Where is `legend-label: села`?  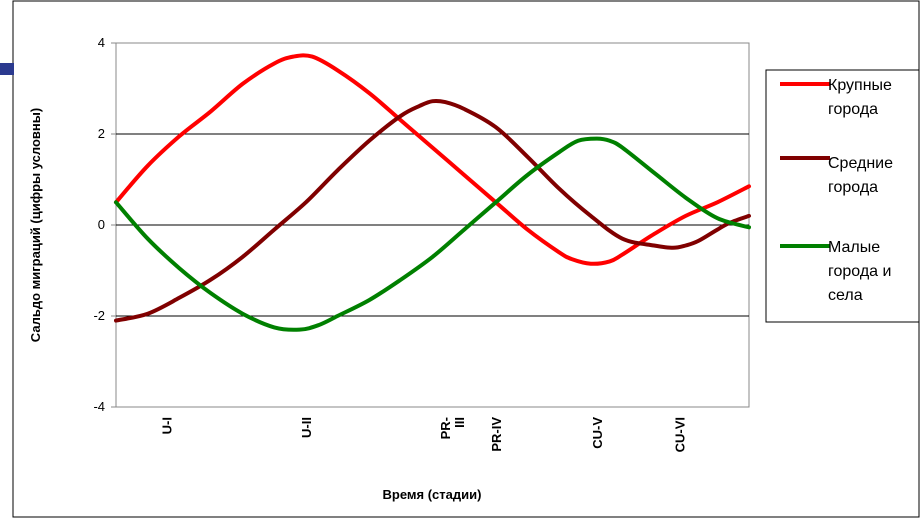 legend-label: села is located at coordinates (845, 295).